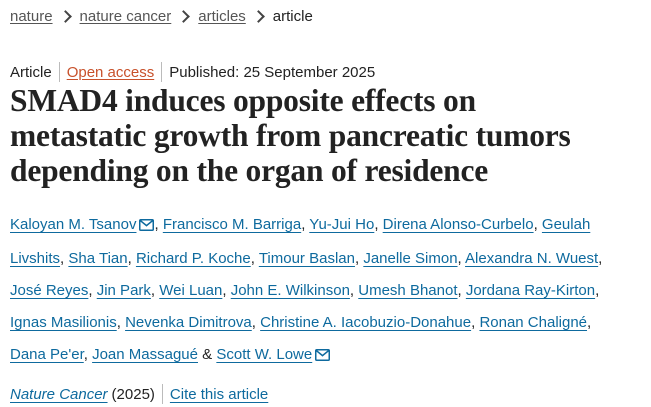 The height and width of the screenshot is (407, 651). I want to click on author-link: Jin Park, so click(123, 290).